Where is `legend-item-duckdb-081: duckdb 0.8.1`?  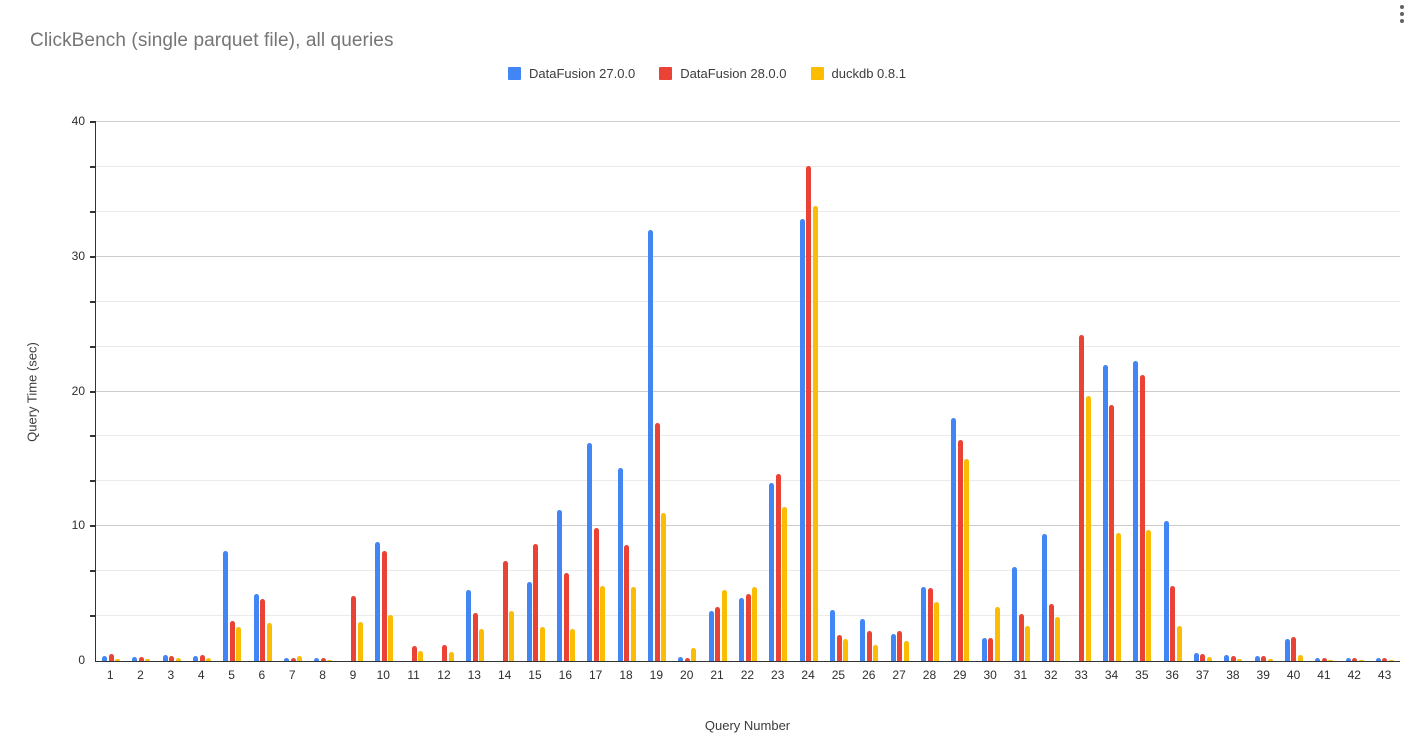
legend-item-duckdb-081: duckdb 0.8.1 is located at coordinates (858, 73).